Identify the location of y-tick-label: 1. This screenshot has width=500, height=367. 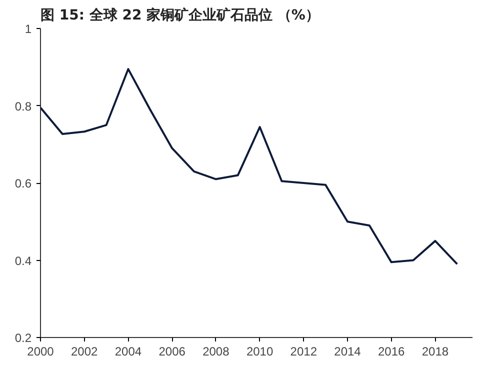
(28, 29).